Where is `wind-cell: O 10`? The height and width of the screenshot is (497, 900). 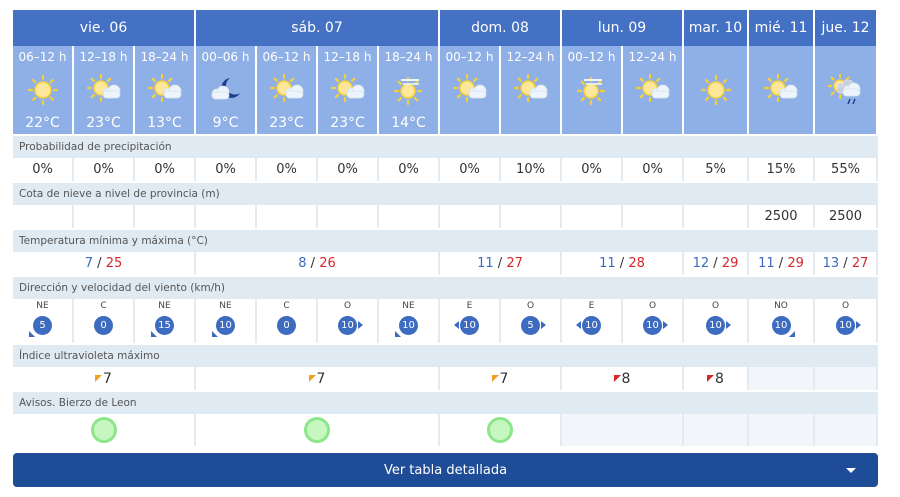
wind-cell: O 10 is located at coordinates (846, 321).